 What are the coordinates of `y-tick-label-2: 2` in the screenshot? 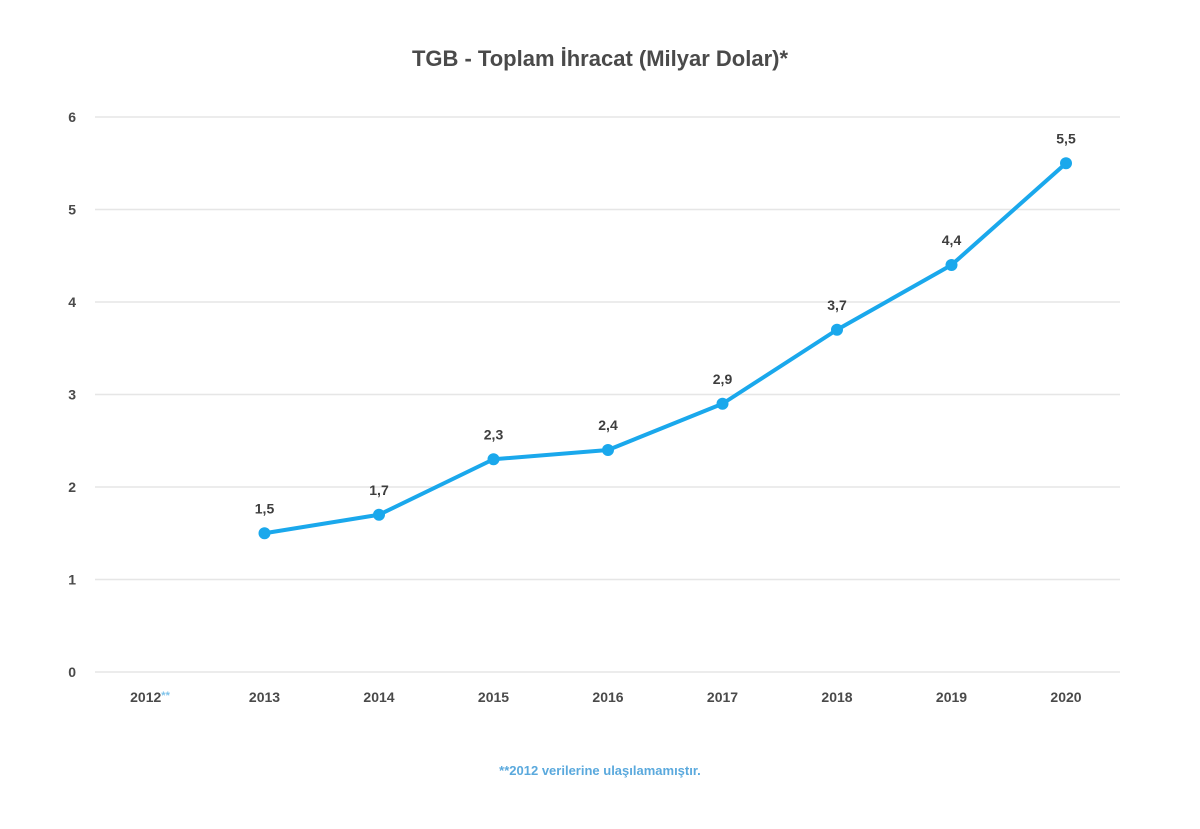 It's located at (72, 487).